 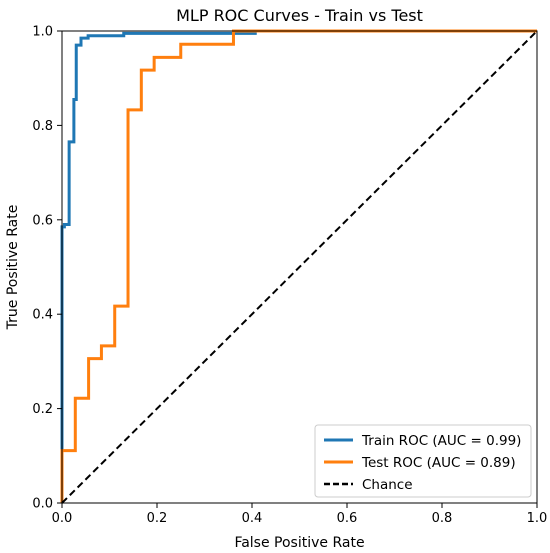 I want to click on legend-label: Chance, so click(x=387, y=485).